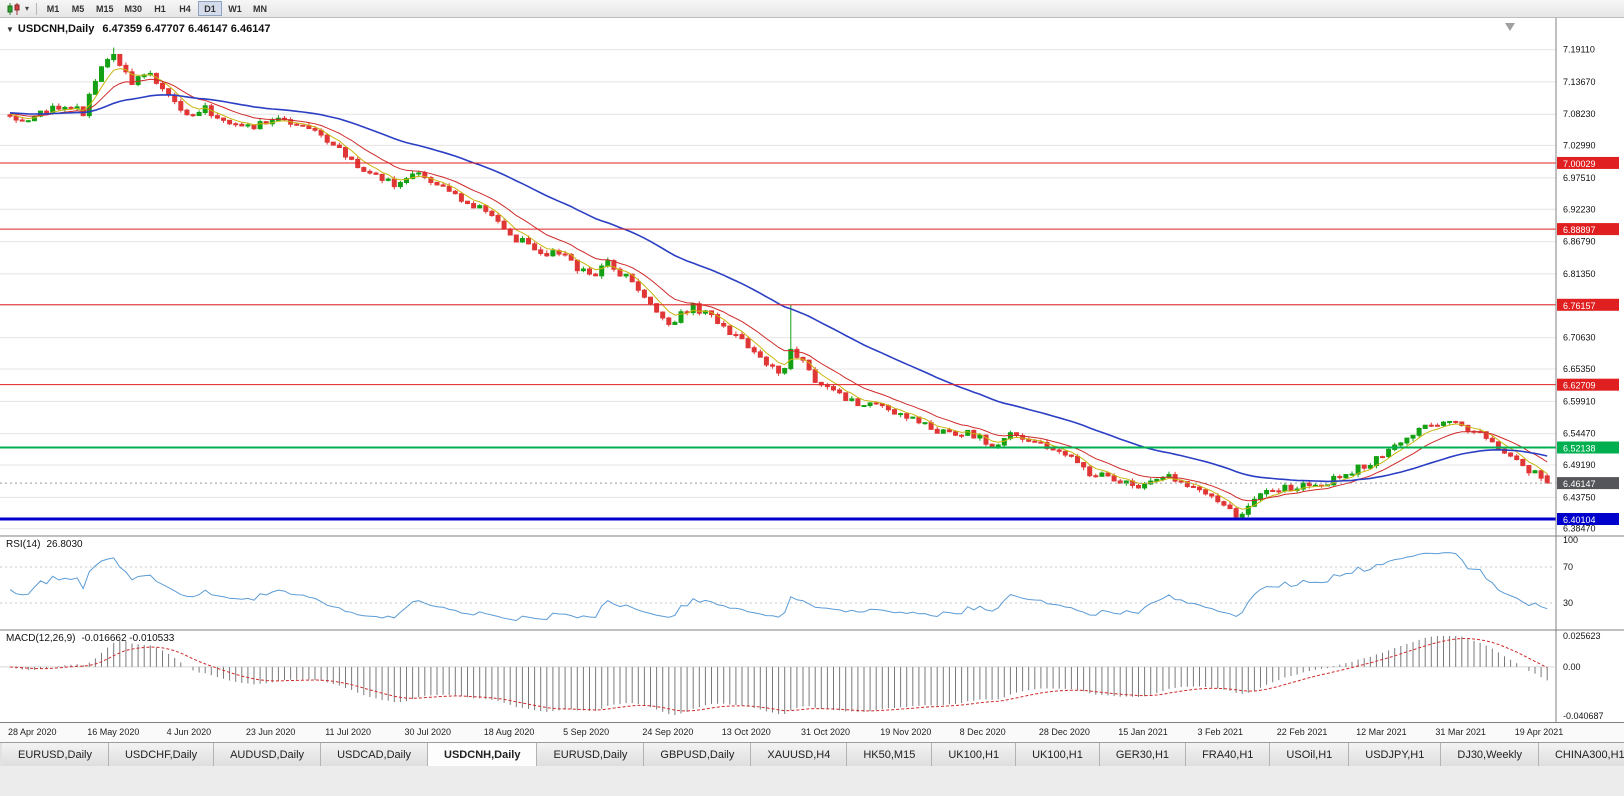 The width and height of the screenshot is (1624, 796). I want to click on svg-text: 6.76157, so click(1579, 306).